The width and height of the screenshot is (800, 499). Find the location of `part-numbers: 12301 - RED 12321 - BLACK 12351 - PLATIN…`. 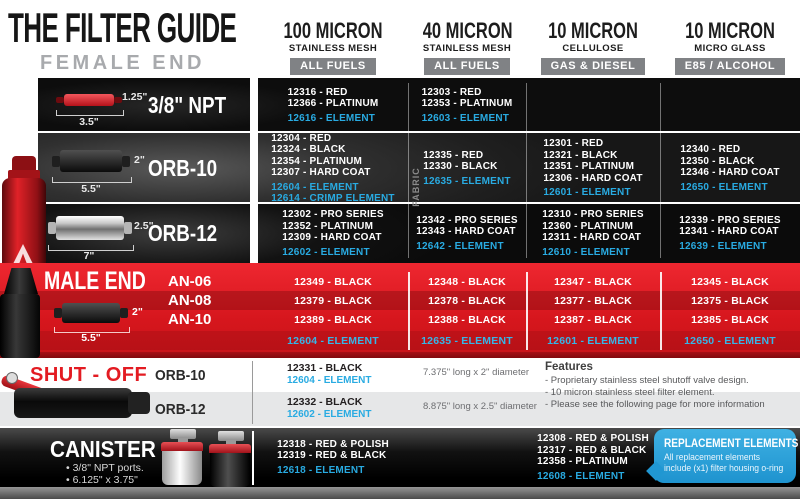

part-numbers: 12301 - RED 12321 - BLACK 12351 - PLATIN… is located at coordinates (593, 161).